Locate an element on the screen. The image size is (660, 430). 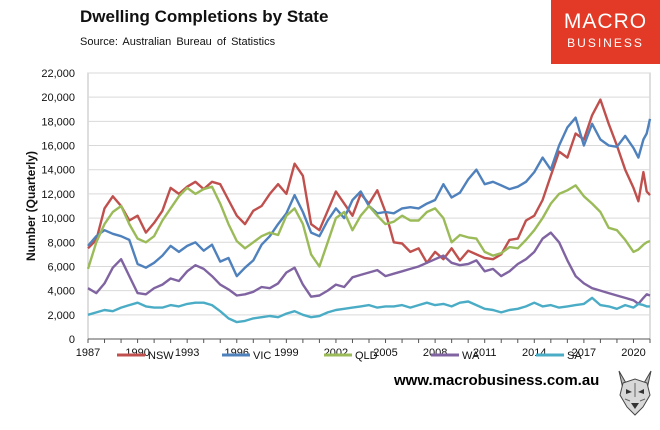
x-tick-label: 2002 is located at coordinates (336, 353).